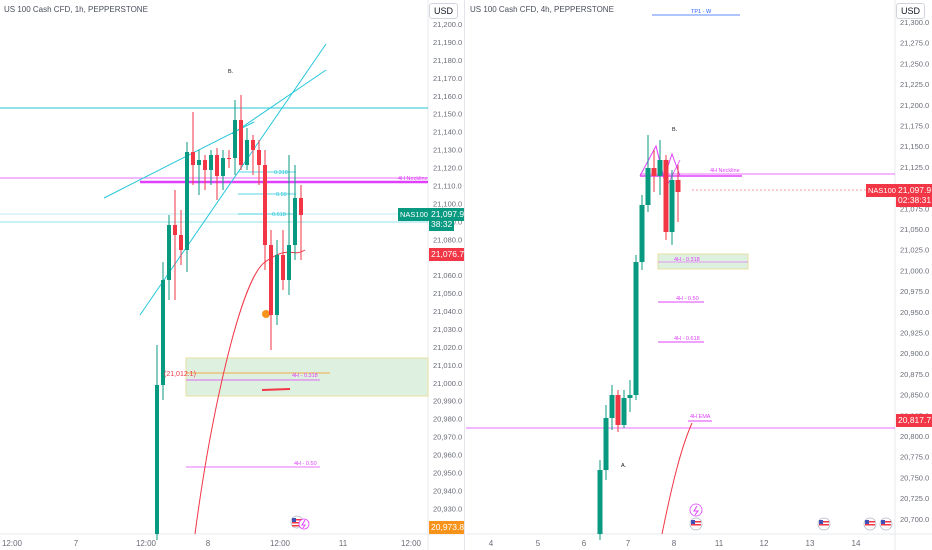 The image size is (932, 550). I want to click on price-tick-label: 21,120.0, so click(447, 168).